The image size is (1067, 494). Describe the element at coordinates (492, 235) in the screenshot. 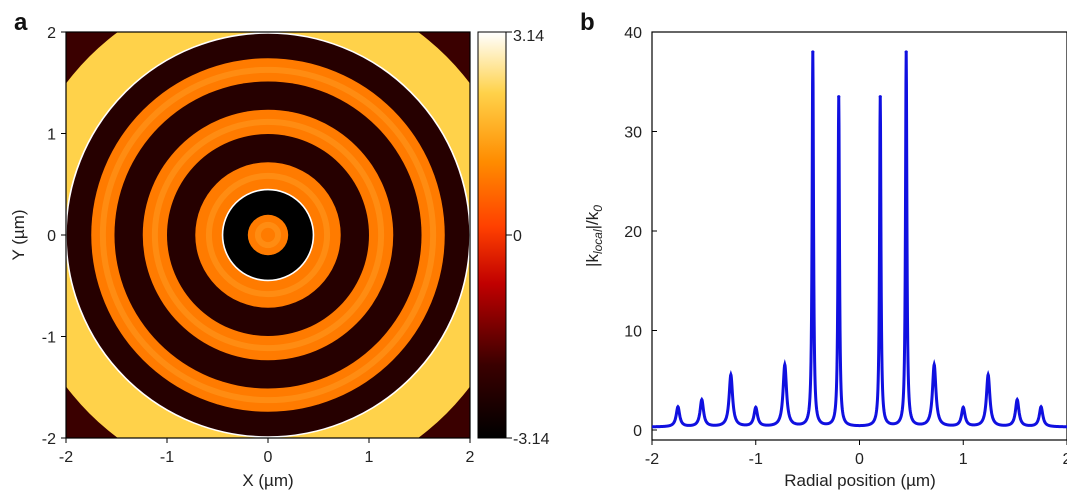

I see `colorbar` at that location.